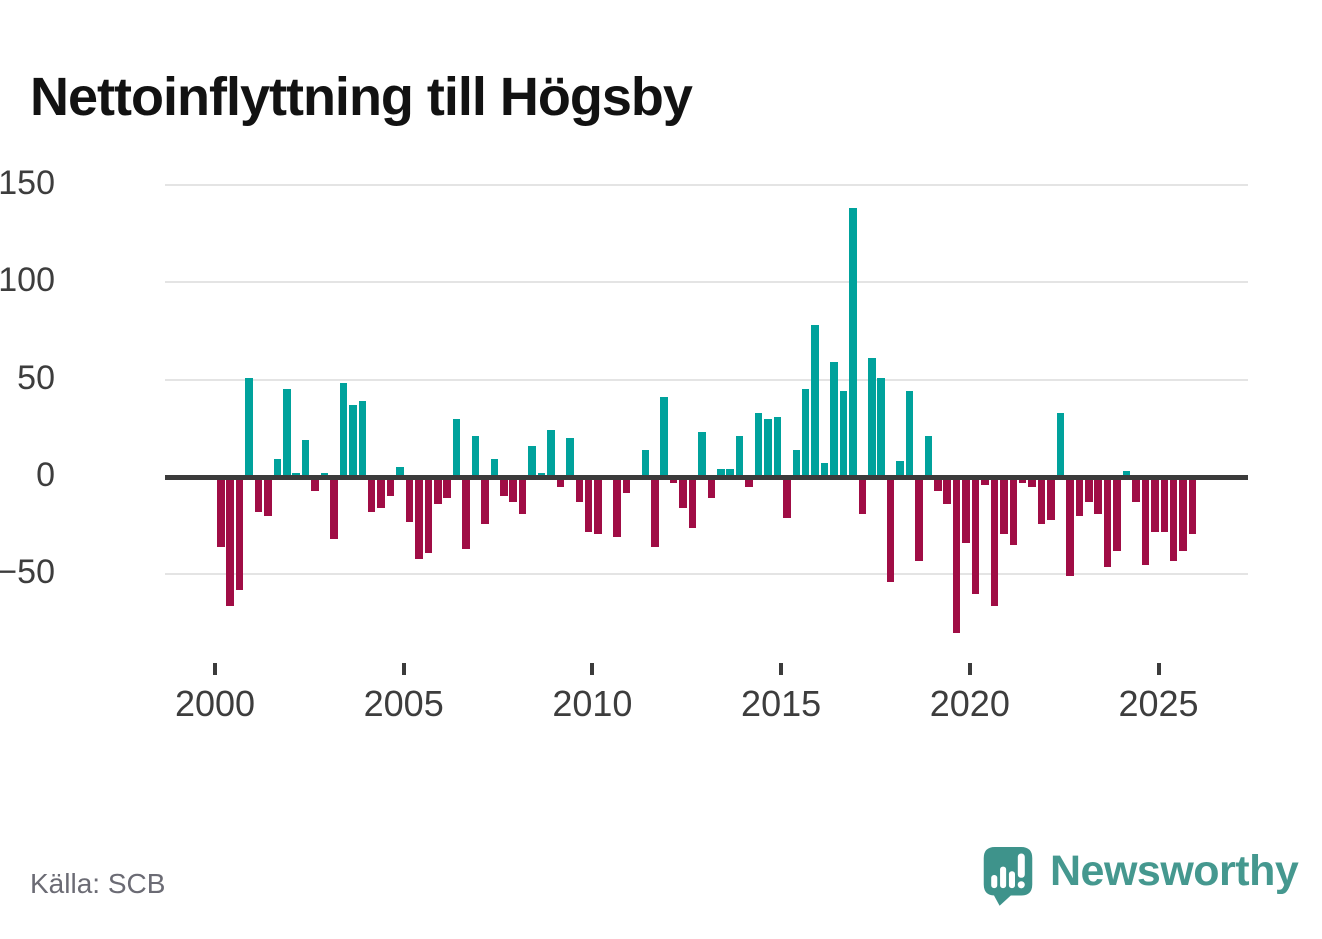  Describe the element at coordinates (702, 454) in the screenshot. I see `bar-2012-q4` at that location.